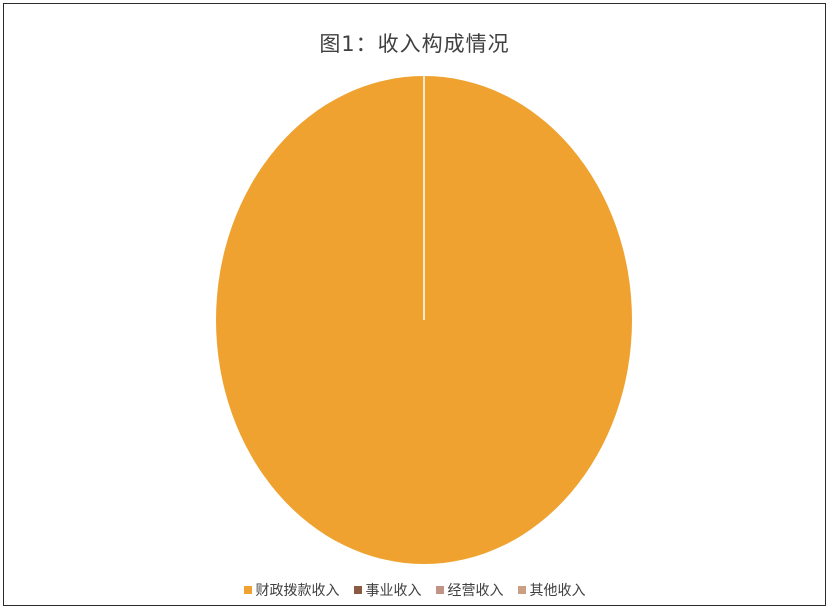 The height and width of the screenshot is (608, 831). I want to click on legend-item-business: 事业收入, so click(387, 590).